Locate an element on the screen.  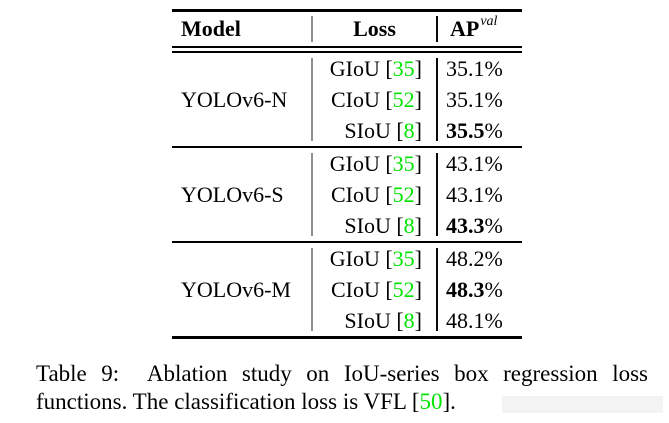
column-header-ap: AP val is located at coordinates (474, 28).